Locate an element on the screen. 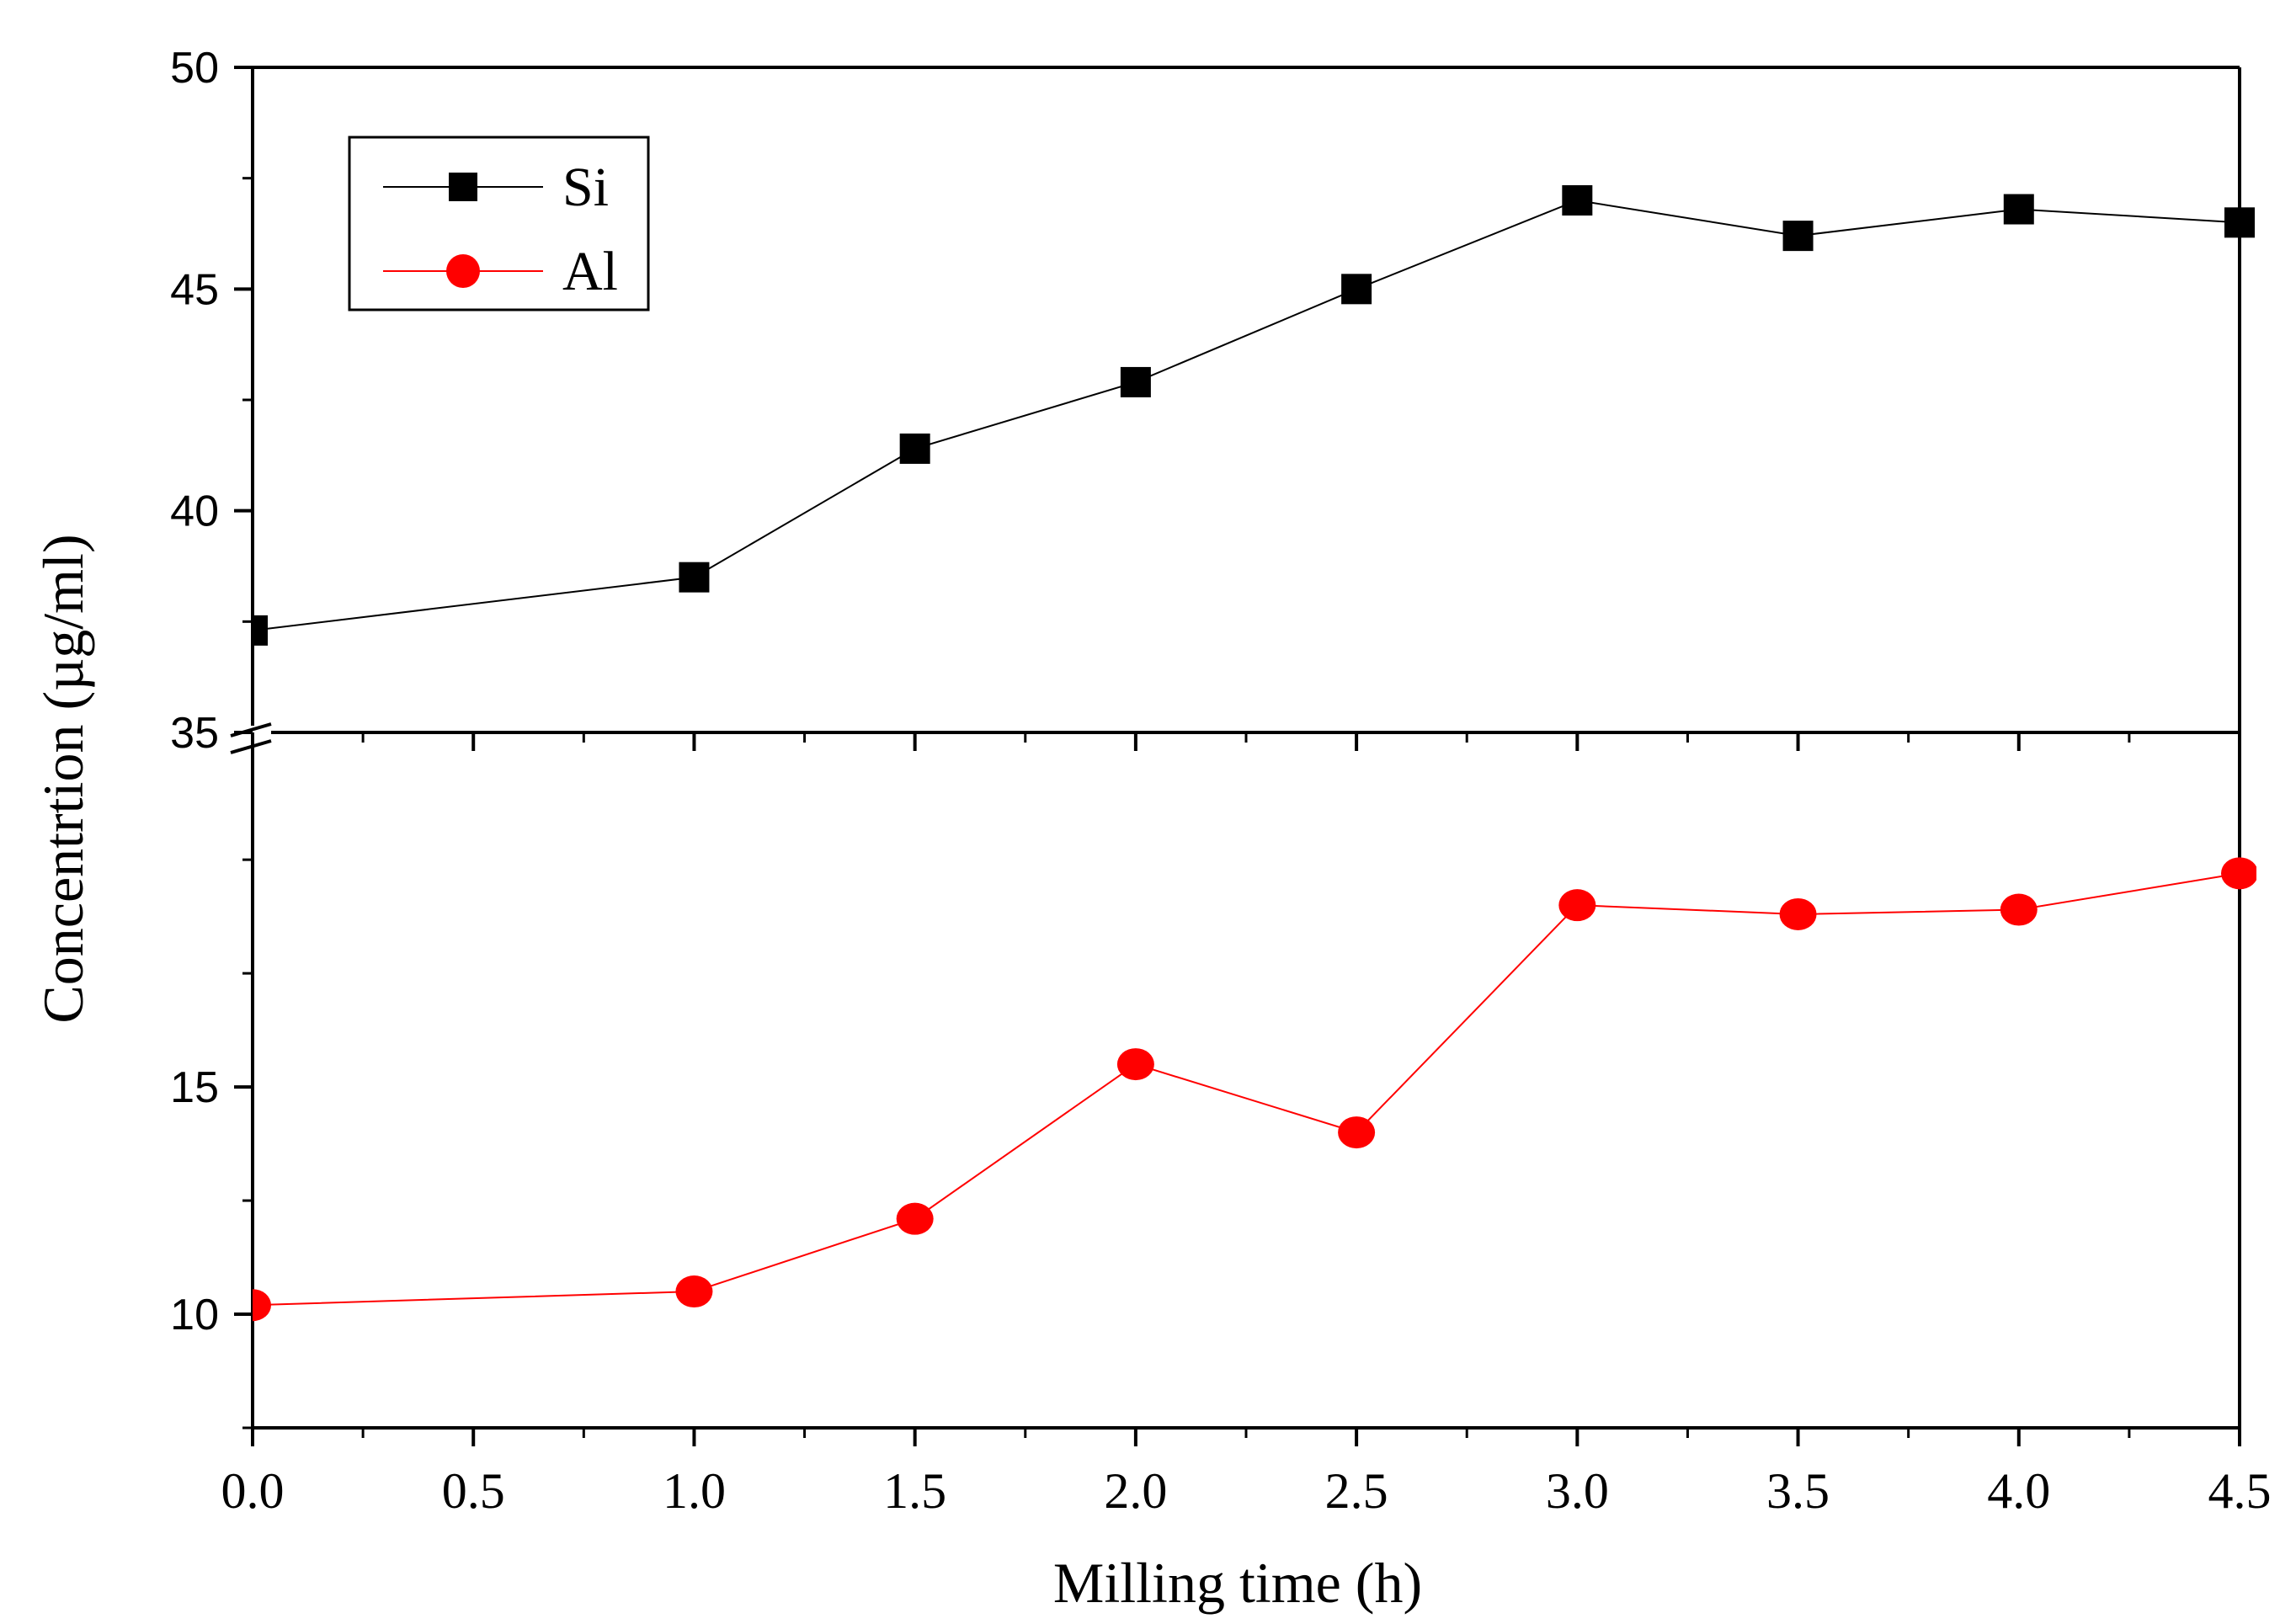 This screenshot has height=1624, width=2280. lower-y-tick-label: 10 is located at coordinates (194, 1315).